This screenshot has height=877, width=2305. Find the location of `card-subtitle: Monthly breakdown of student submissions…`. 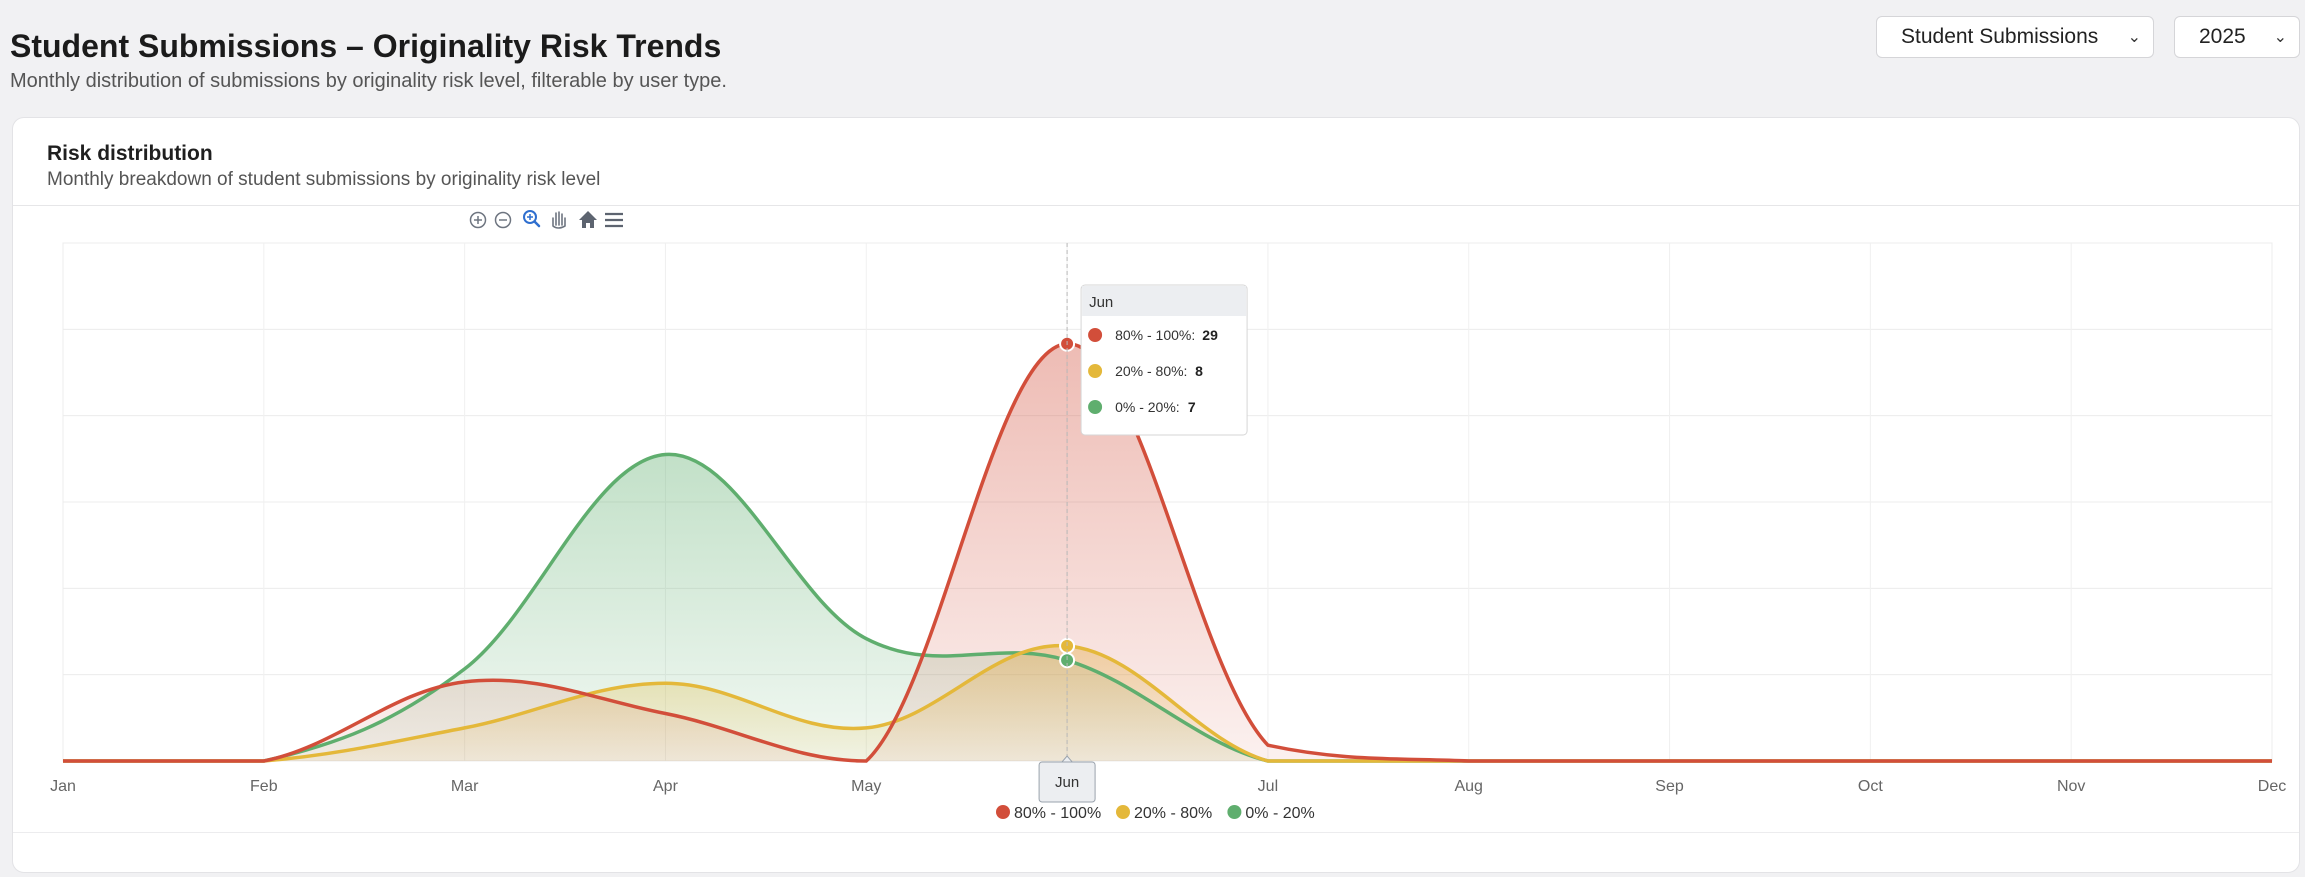

card-subtitle: Monthly breakdown of student submissions… is located at coordinates (324, 179).